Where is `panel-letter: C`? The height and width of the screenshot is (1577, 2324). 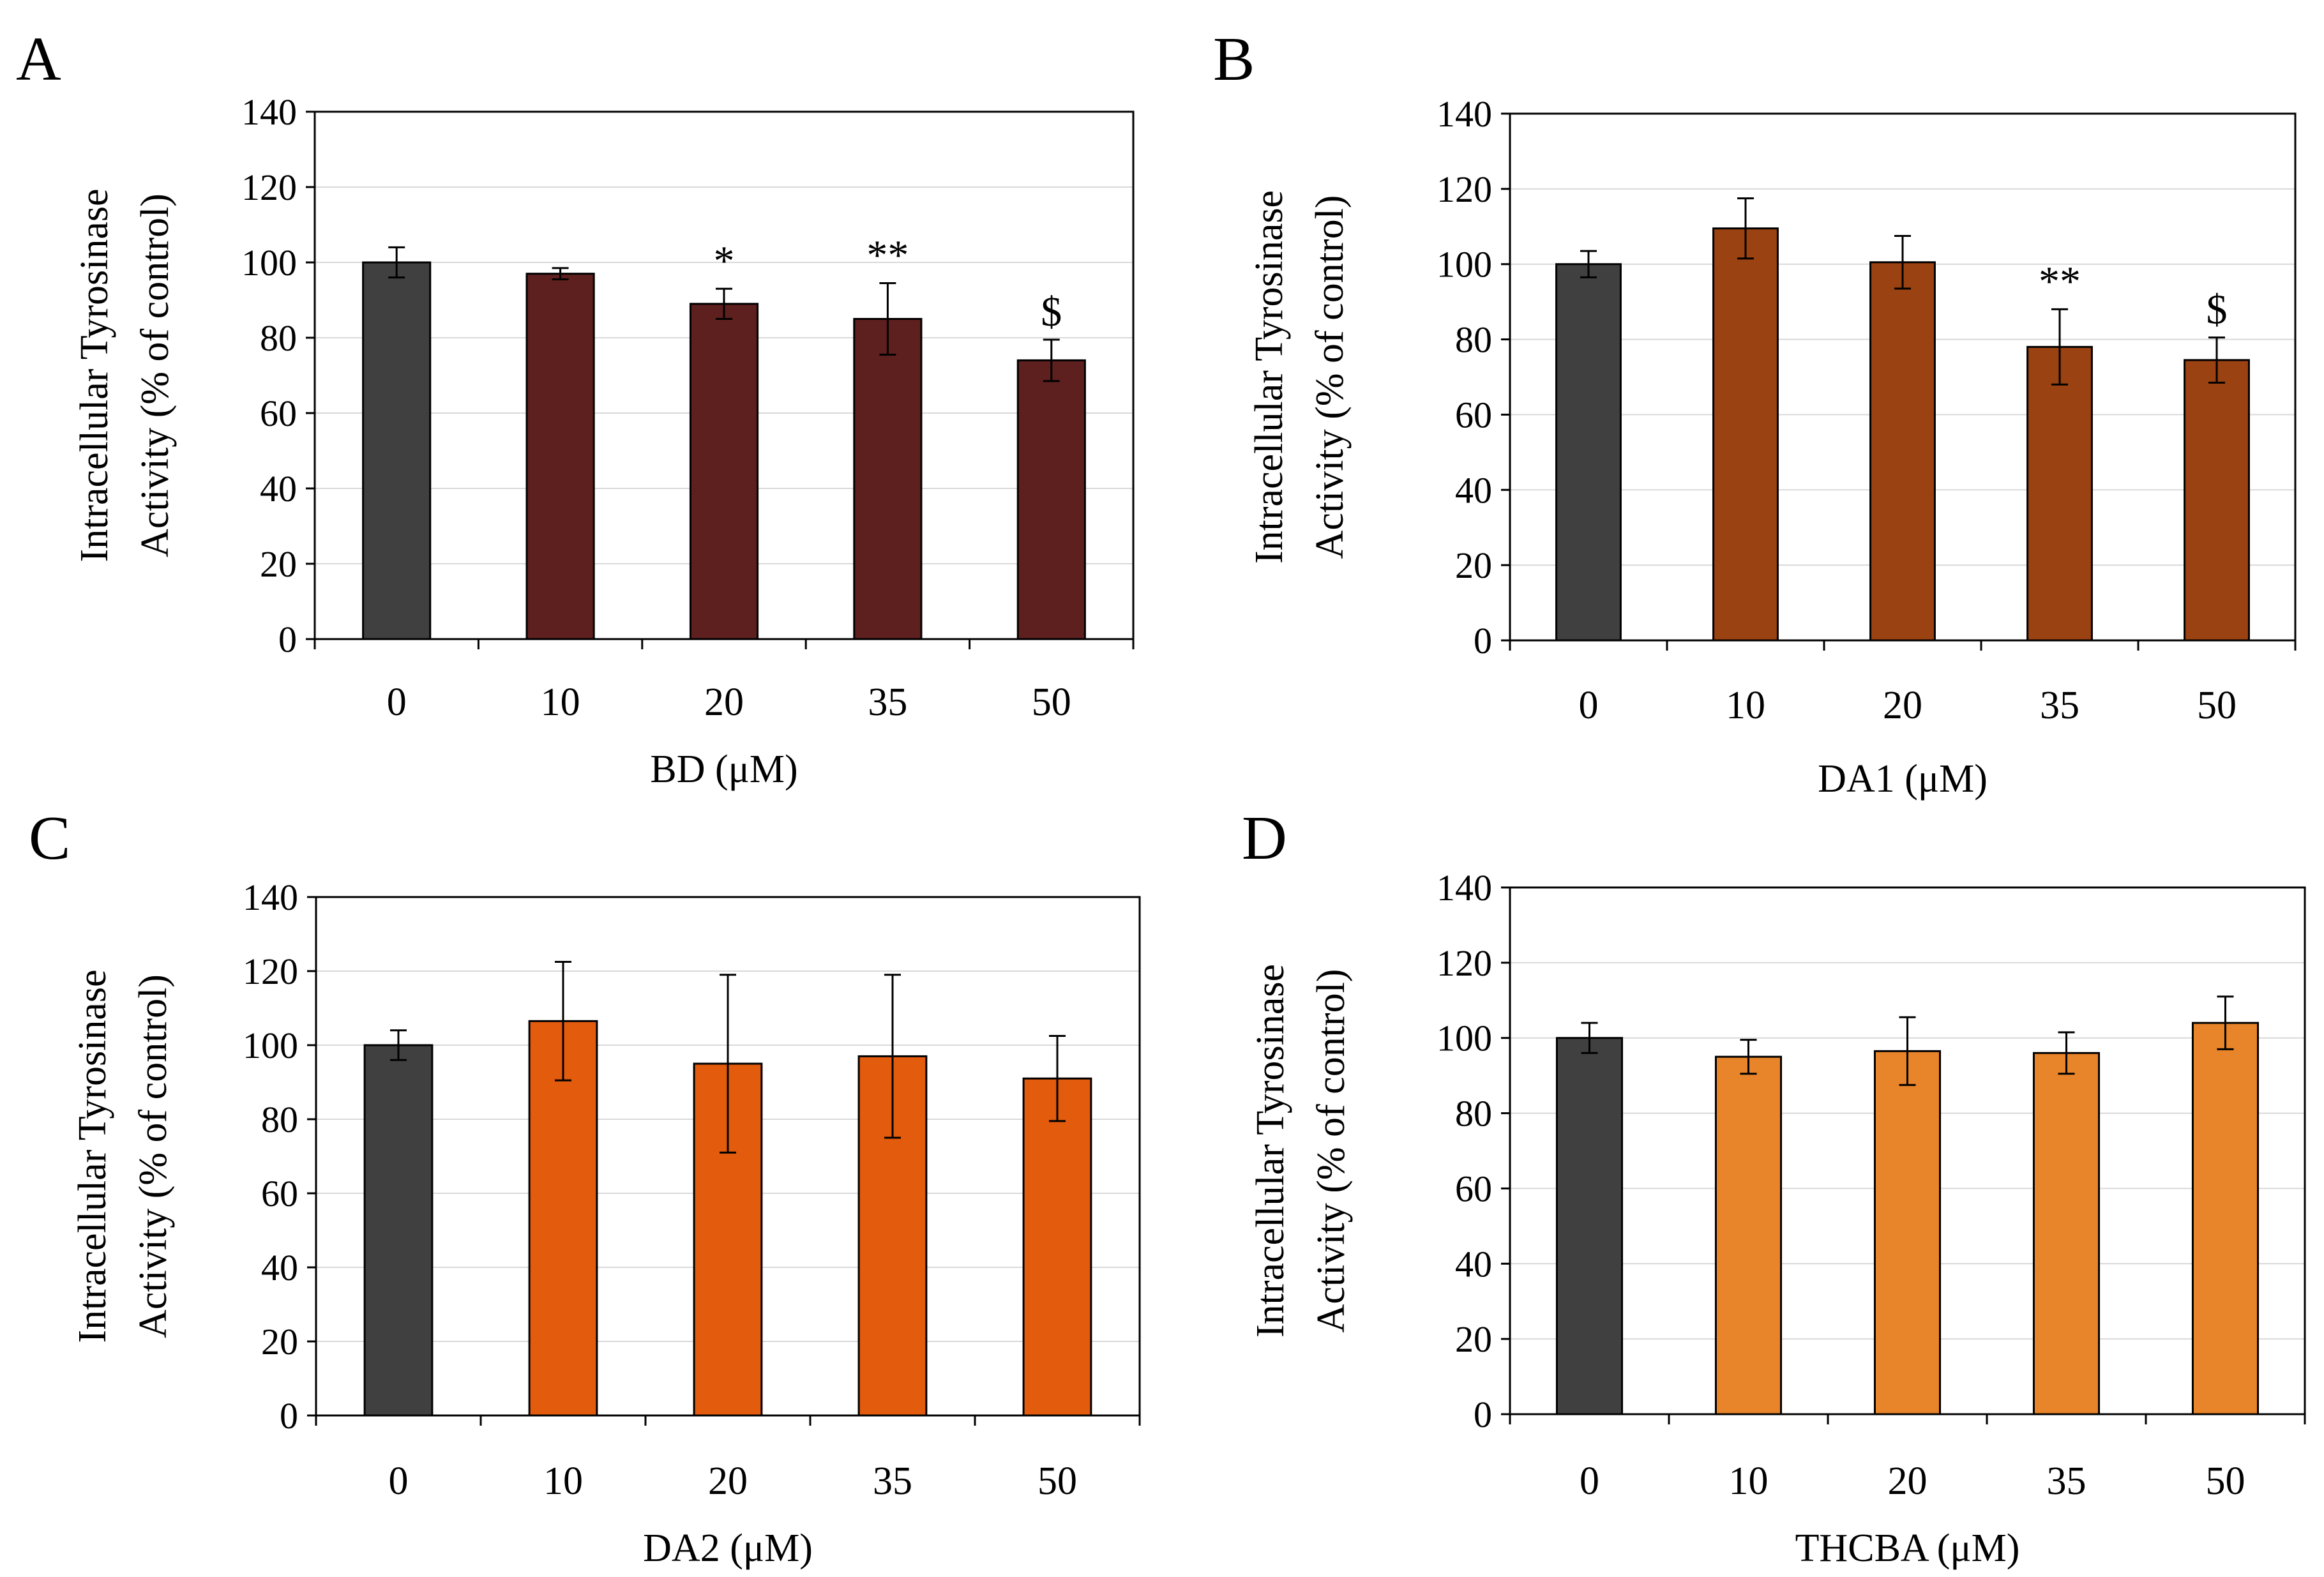 panel-letter: C is located at coordinates (49, 838).